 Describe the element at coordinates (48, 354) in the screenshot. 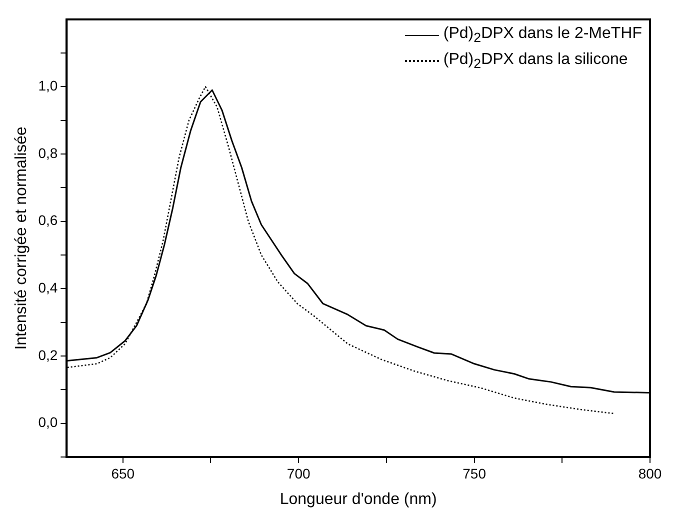

I see `y-tick-label: 0,2` at that location.